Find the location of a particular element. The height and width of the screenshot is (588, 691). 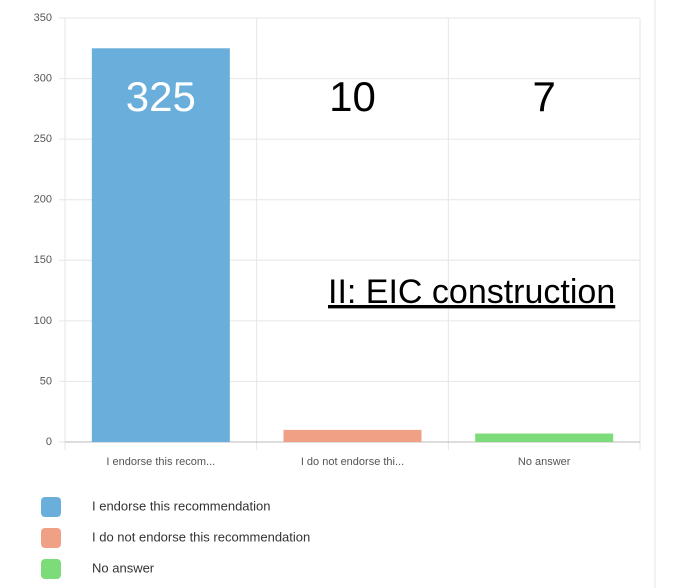

y-tick-label: 0 is located at coordinates (49, 442).